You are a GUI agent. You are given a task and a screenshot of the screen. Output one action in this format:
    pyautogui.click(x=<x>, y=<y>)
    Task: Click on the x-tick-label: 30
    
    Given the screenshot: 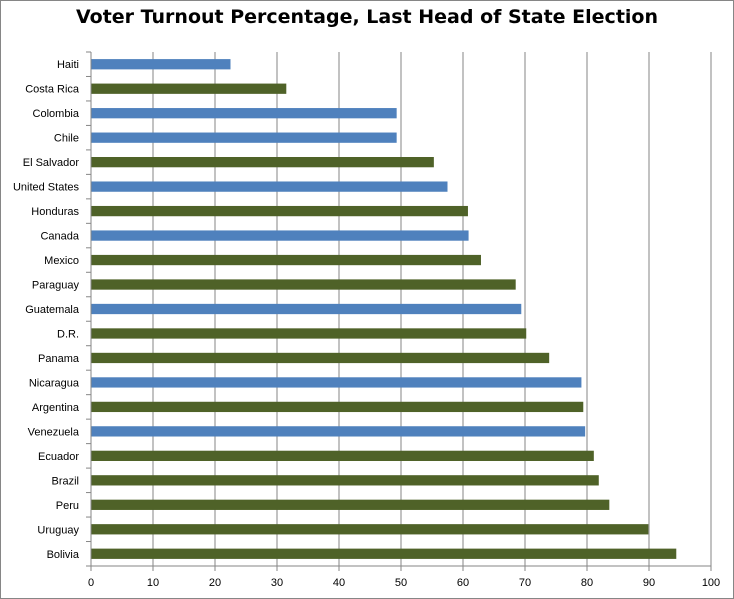 What is the action you would take?
    pyautogui.click(x=277, y=583)
    